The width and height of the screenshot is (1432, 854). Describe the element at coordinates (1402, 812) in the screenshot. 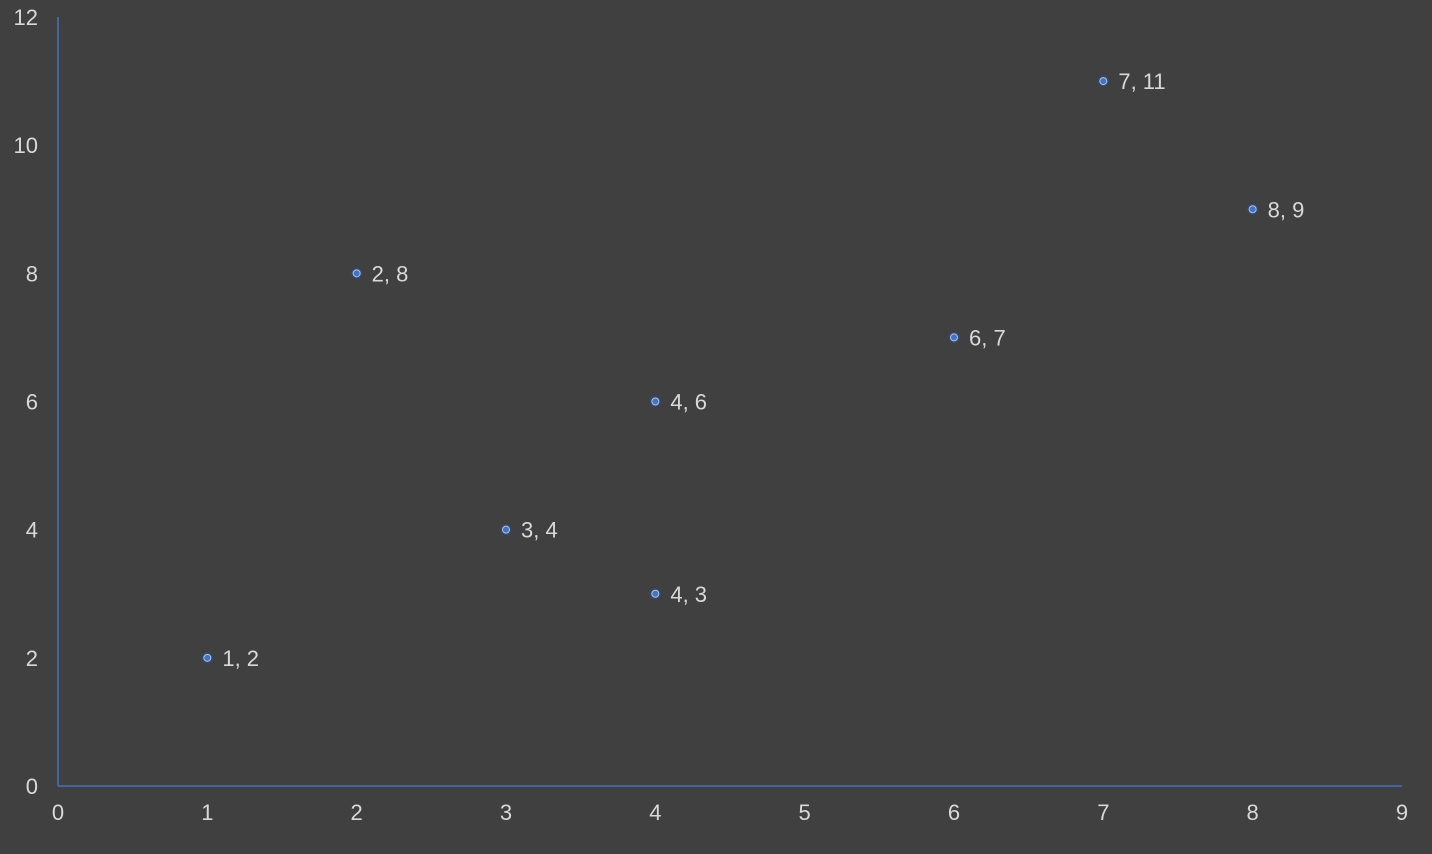

I see `x-tick-label: 9` at that location.